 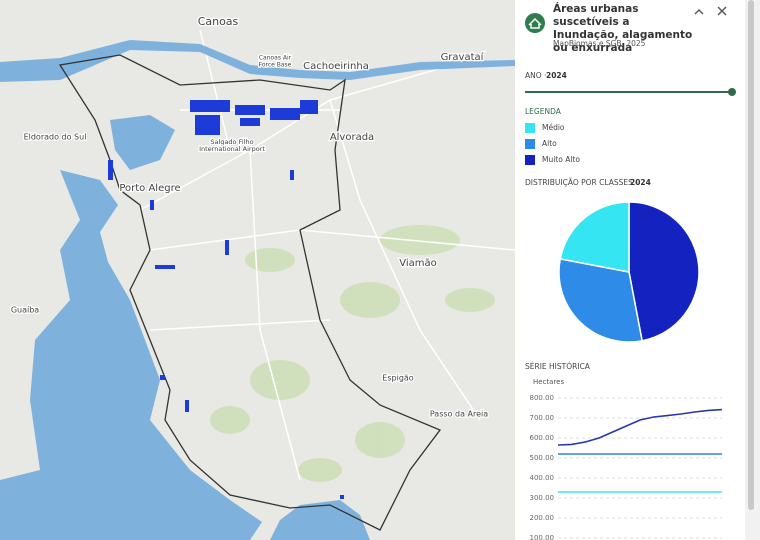 What do you see at coordinates (542, 537) in the screenshot?
I see `y-tick-label: 100.00` at bounding box center [542, 537].